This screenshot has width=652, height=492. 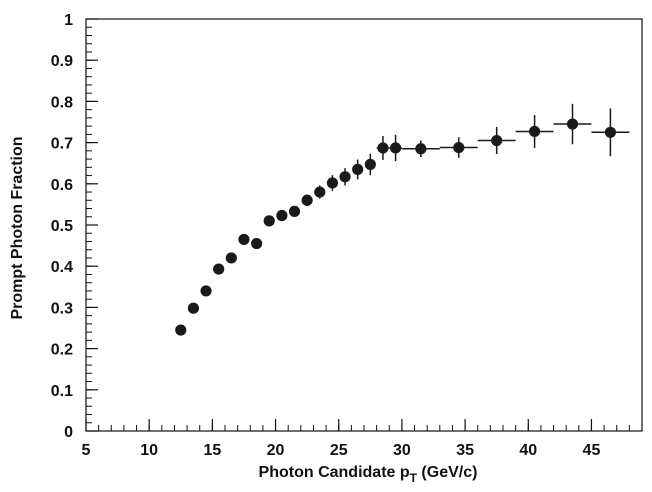 I want to click on x-tick-label: 45, so click(x=592, y=450).